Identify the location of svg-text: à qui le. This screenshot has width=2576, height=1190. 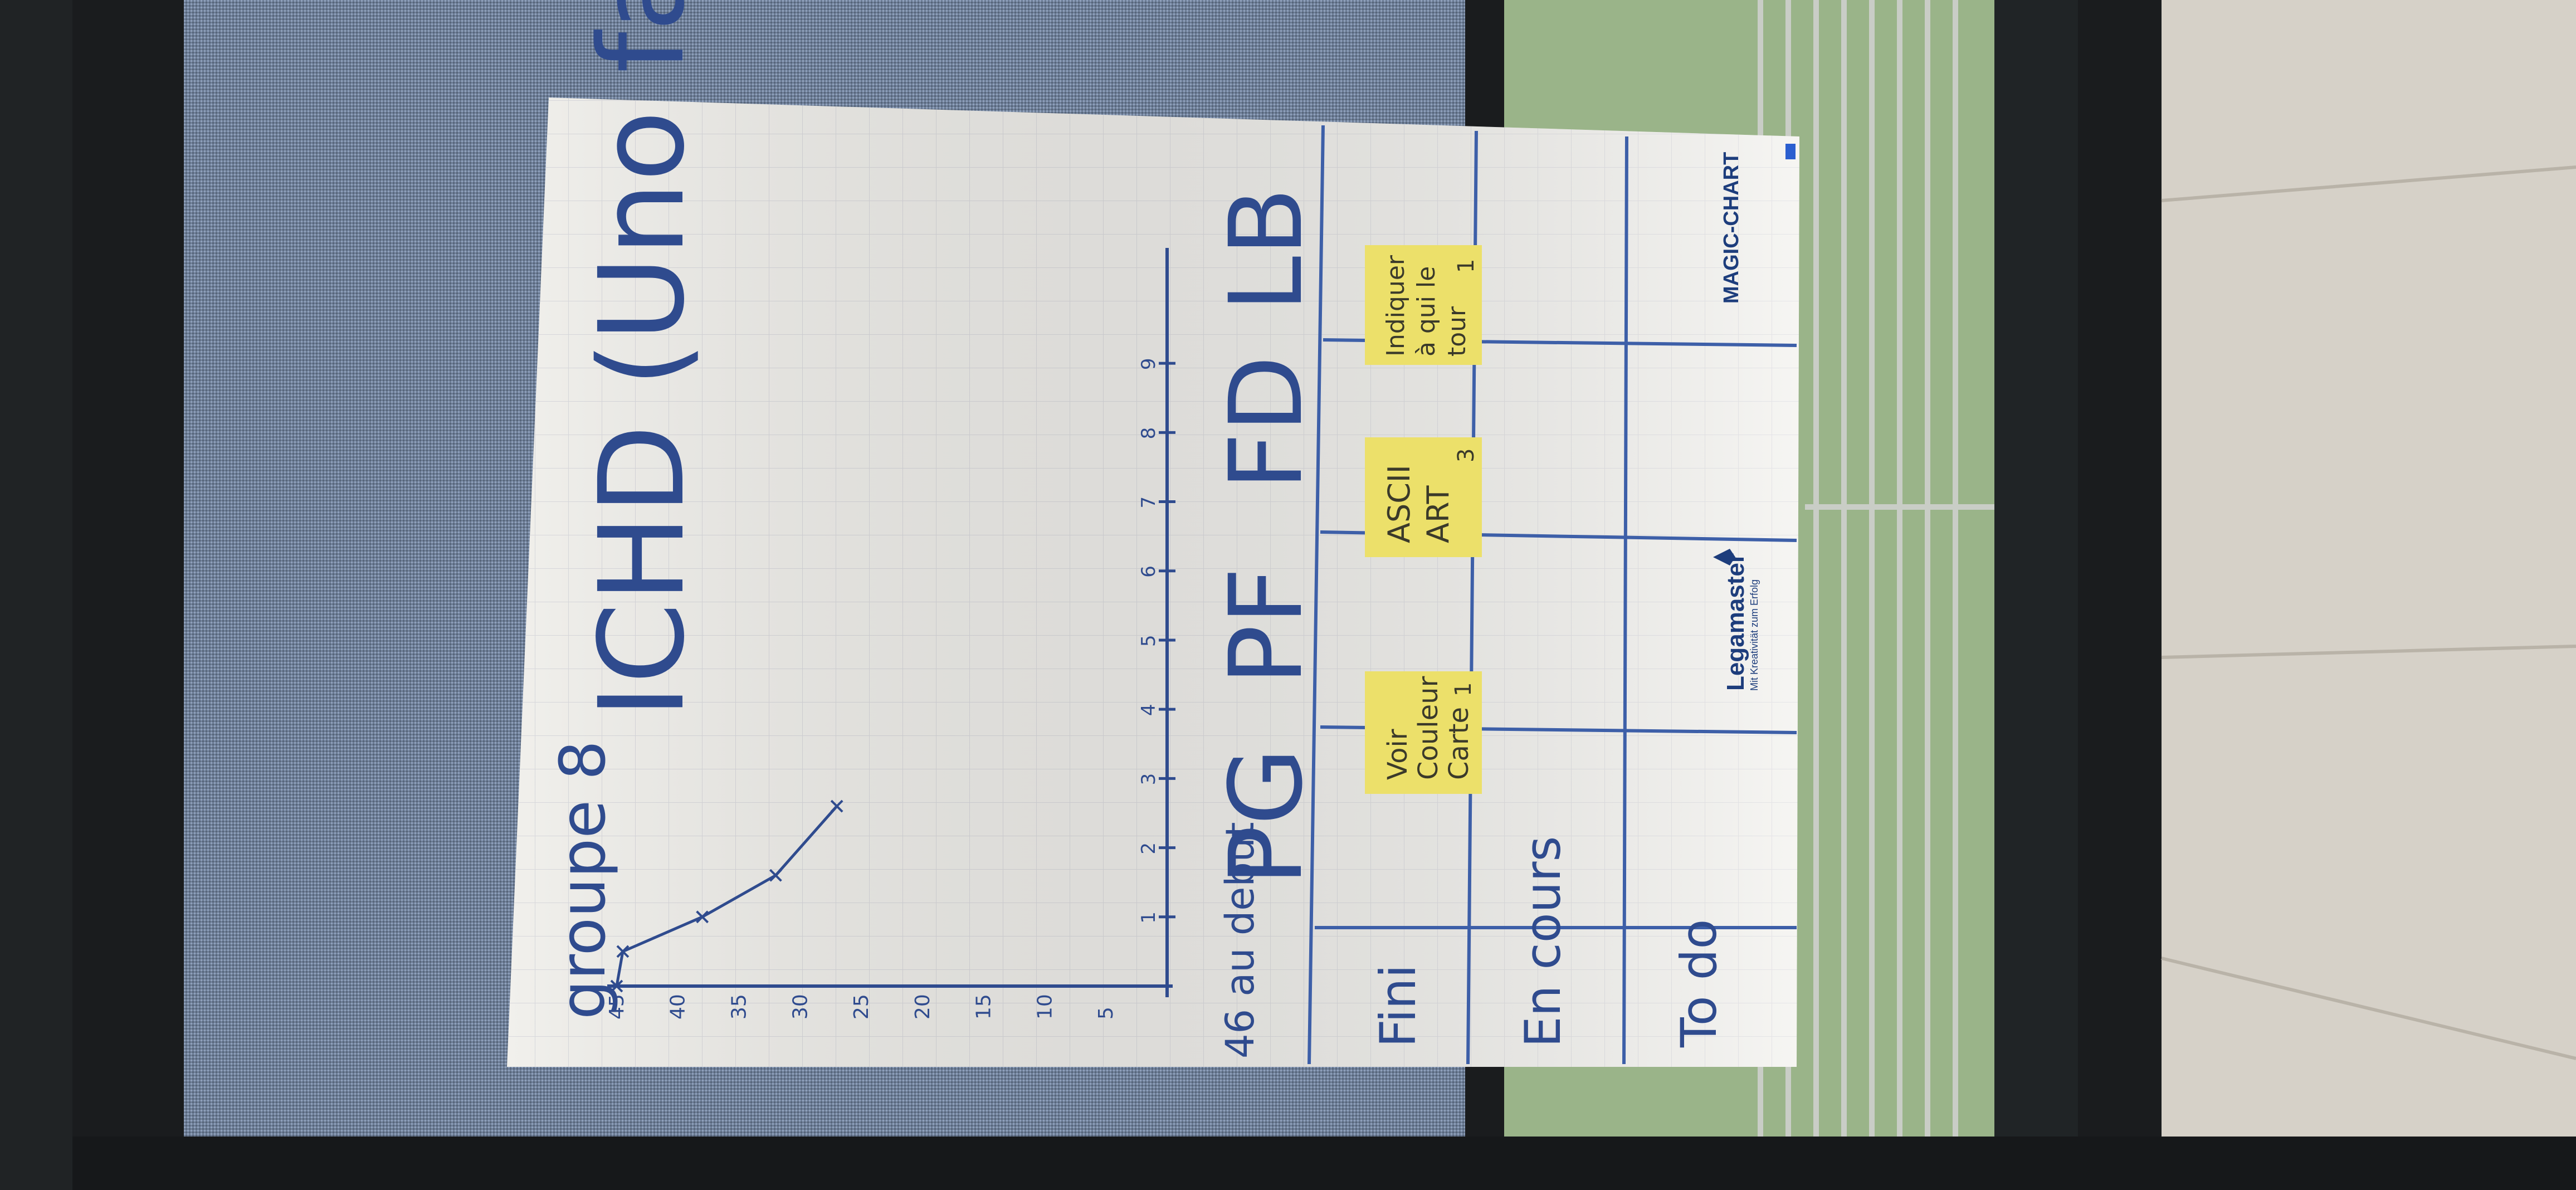
(1426, 311).